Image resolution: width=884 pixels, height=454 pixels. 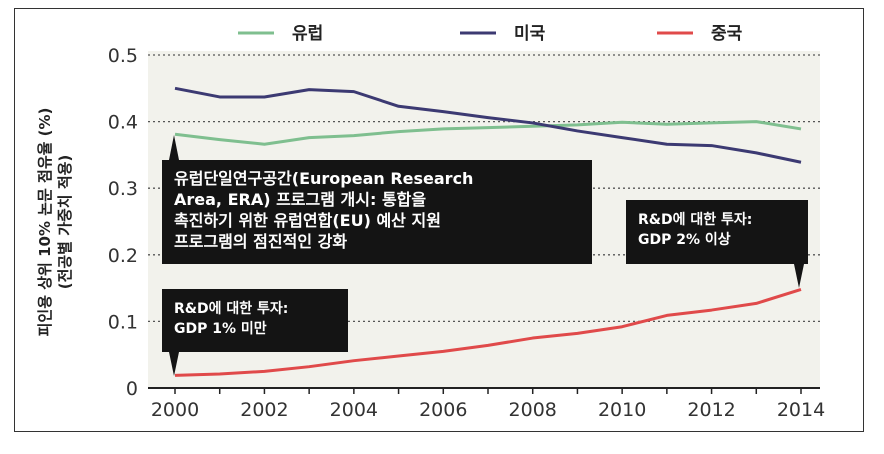 I want to click on y-axis-label-line1: 피인용 상위 10% 논문 점유율 (%), so click(x=45, y=222).